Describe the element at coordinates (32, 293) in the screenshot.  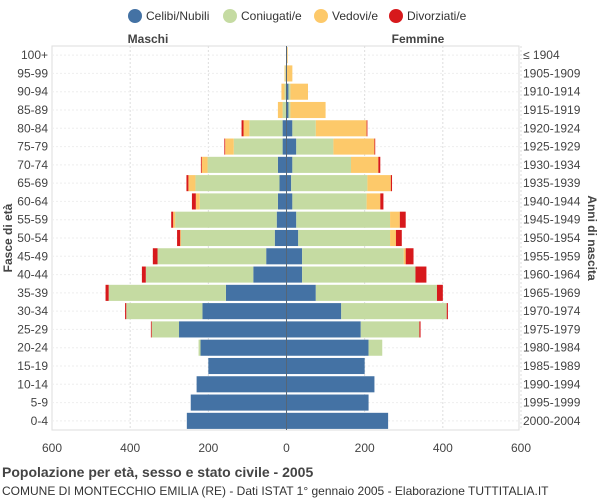
I see `age-group-label: 35-39` at that location.